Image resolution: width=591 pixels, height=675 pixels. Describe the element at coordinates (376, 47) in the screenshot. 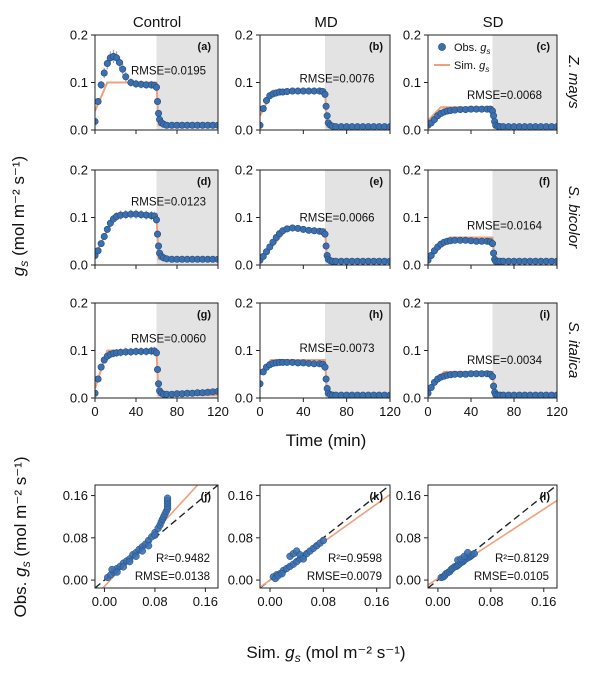

I see `panel-letter: (b)` at that location.